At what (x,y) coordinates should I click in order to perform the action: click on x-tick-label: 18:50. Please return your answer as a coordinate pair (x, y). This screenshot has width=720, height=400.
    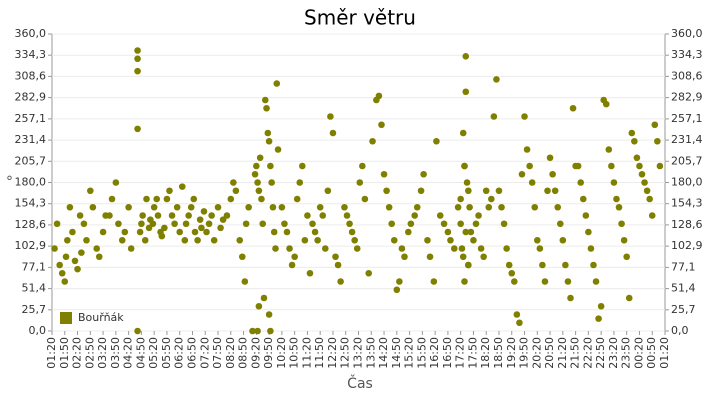
    Looking at the image, I should click on (498, 353).